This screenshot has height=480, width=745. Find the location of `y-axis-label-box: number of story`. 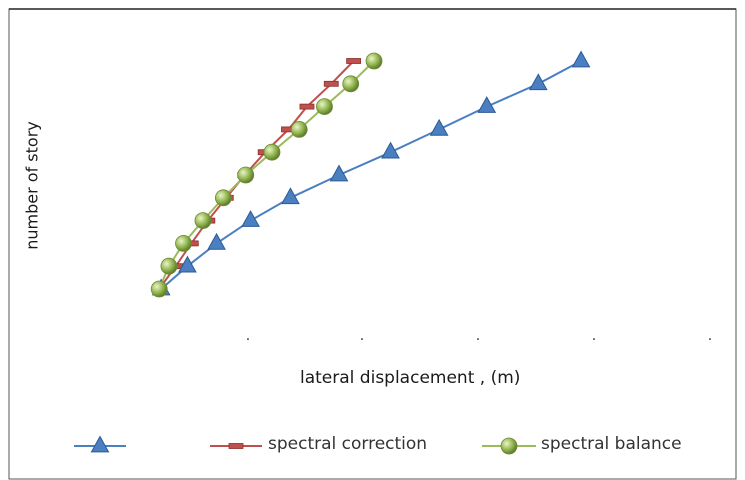

y-axis-label-box: number of story is located at coordinates (32, 185).